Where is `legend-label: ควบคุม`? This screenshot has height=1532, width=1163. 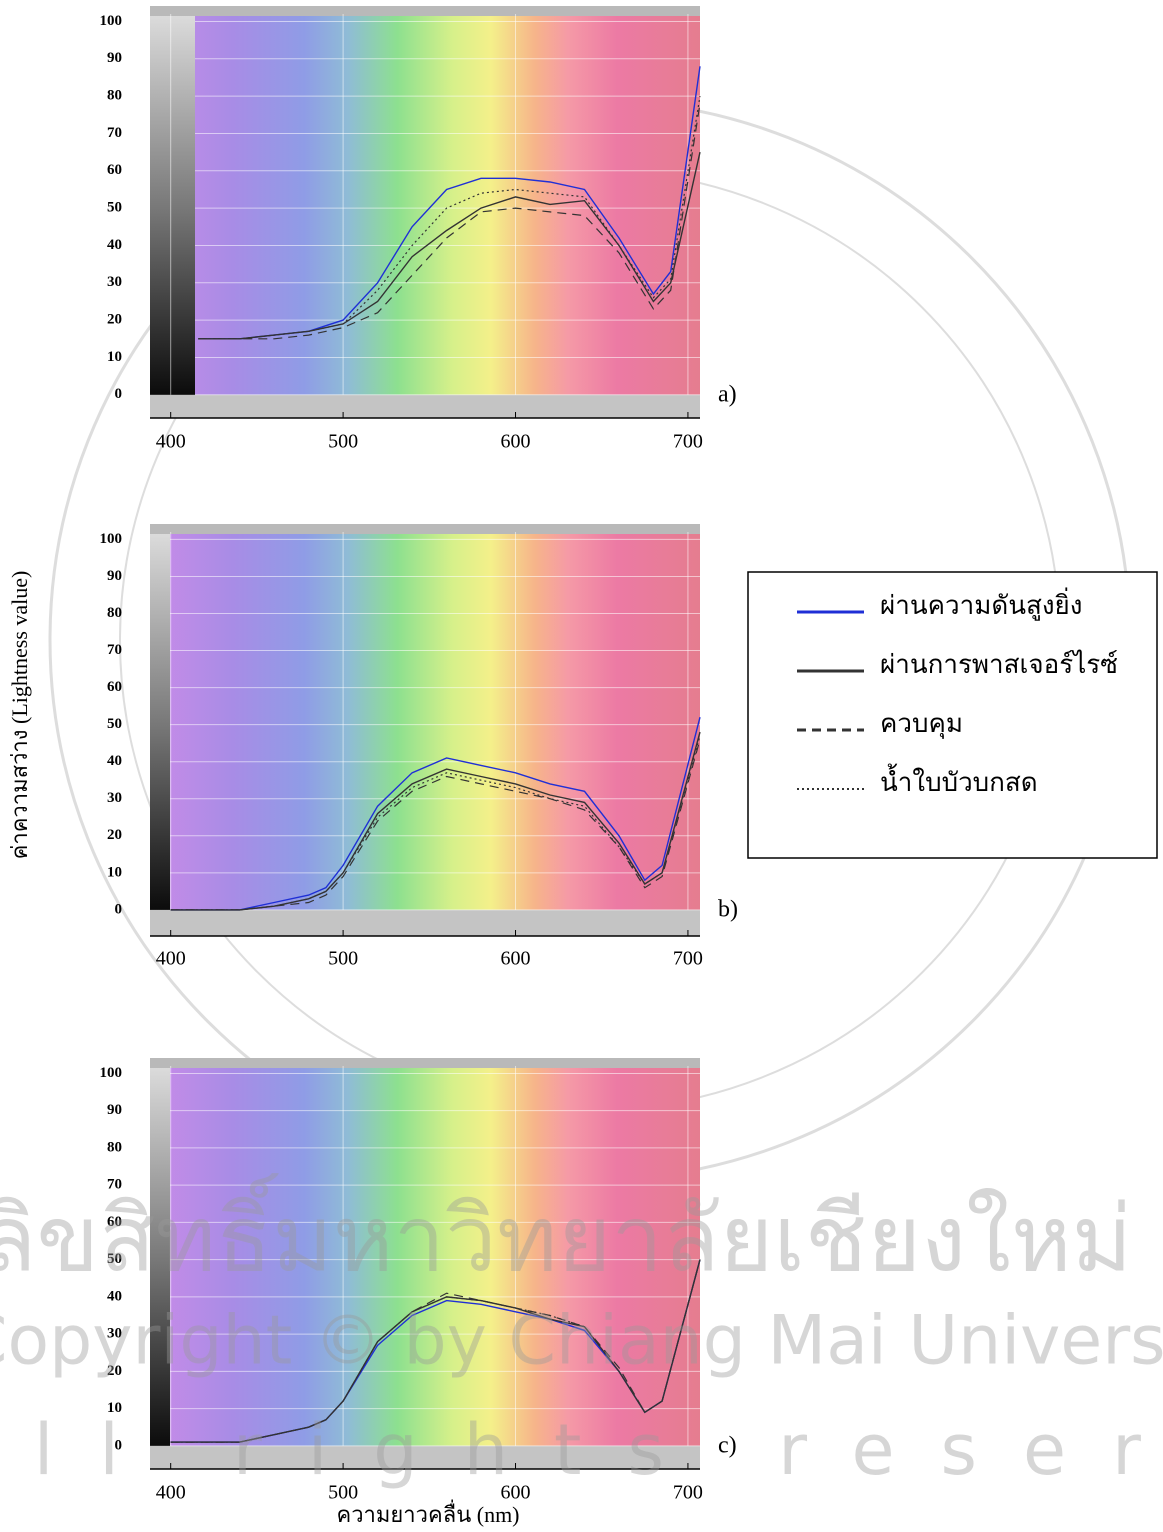 legend-label: ควบคุม is located at coordinates (921, 724).